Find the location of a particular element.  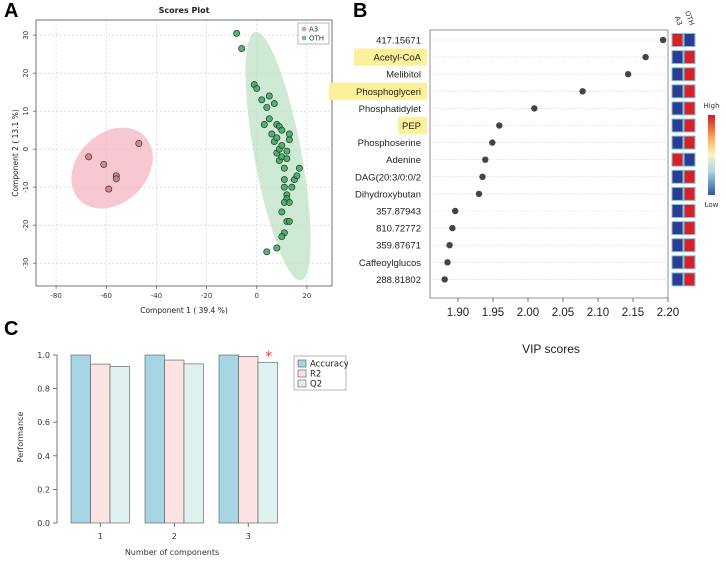

scale-label-high: High is located at coordinates (711, 106).